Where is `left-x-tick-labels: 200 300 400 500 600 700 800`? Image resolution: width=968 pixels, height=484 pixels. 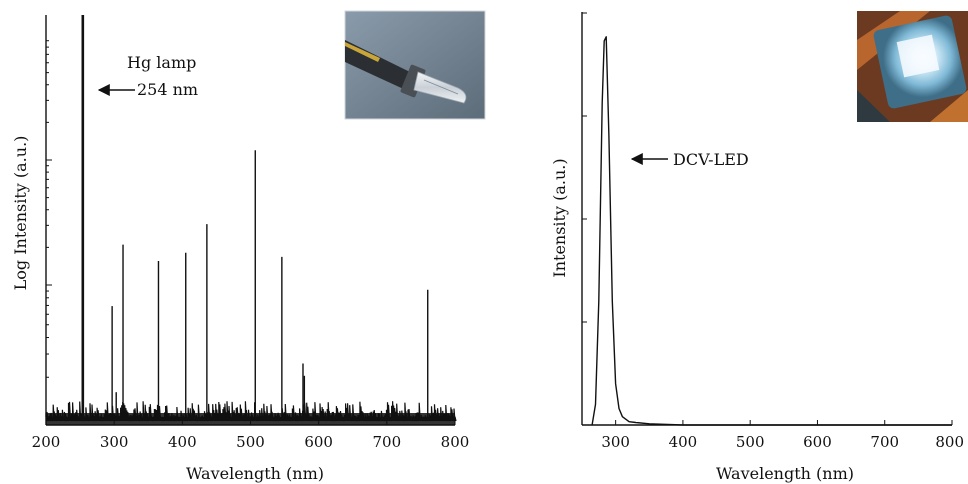 left-x-tick-labels: 200 300 400 500 600 700 800 is located at coordinates (251, 442).